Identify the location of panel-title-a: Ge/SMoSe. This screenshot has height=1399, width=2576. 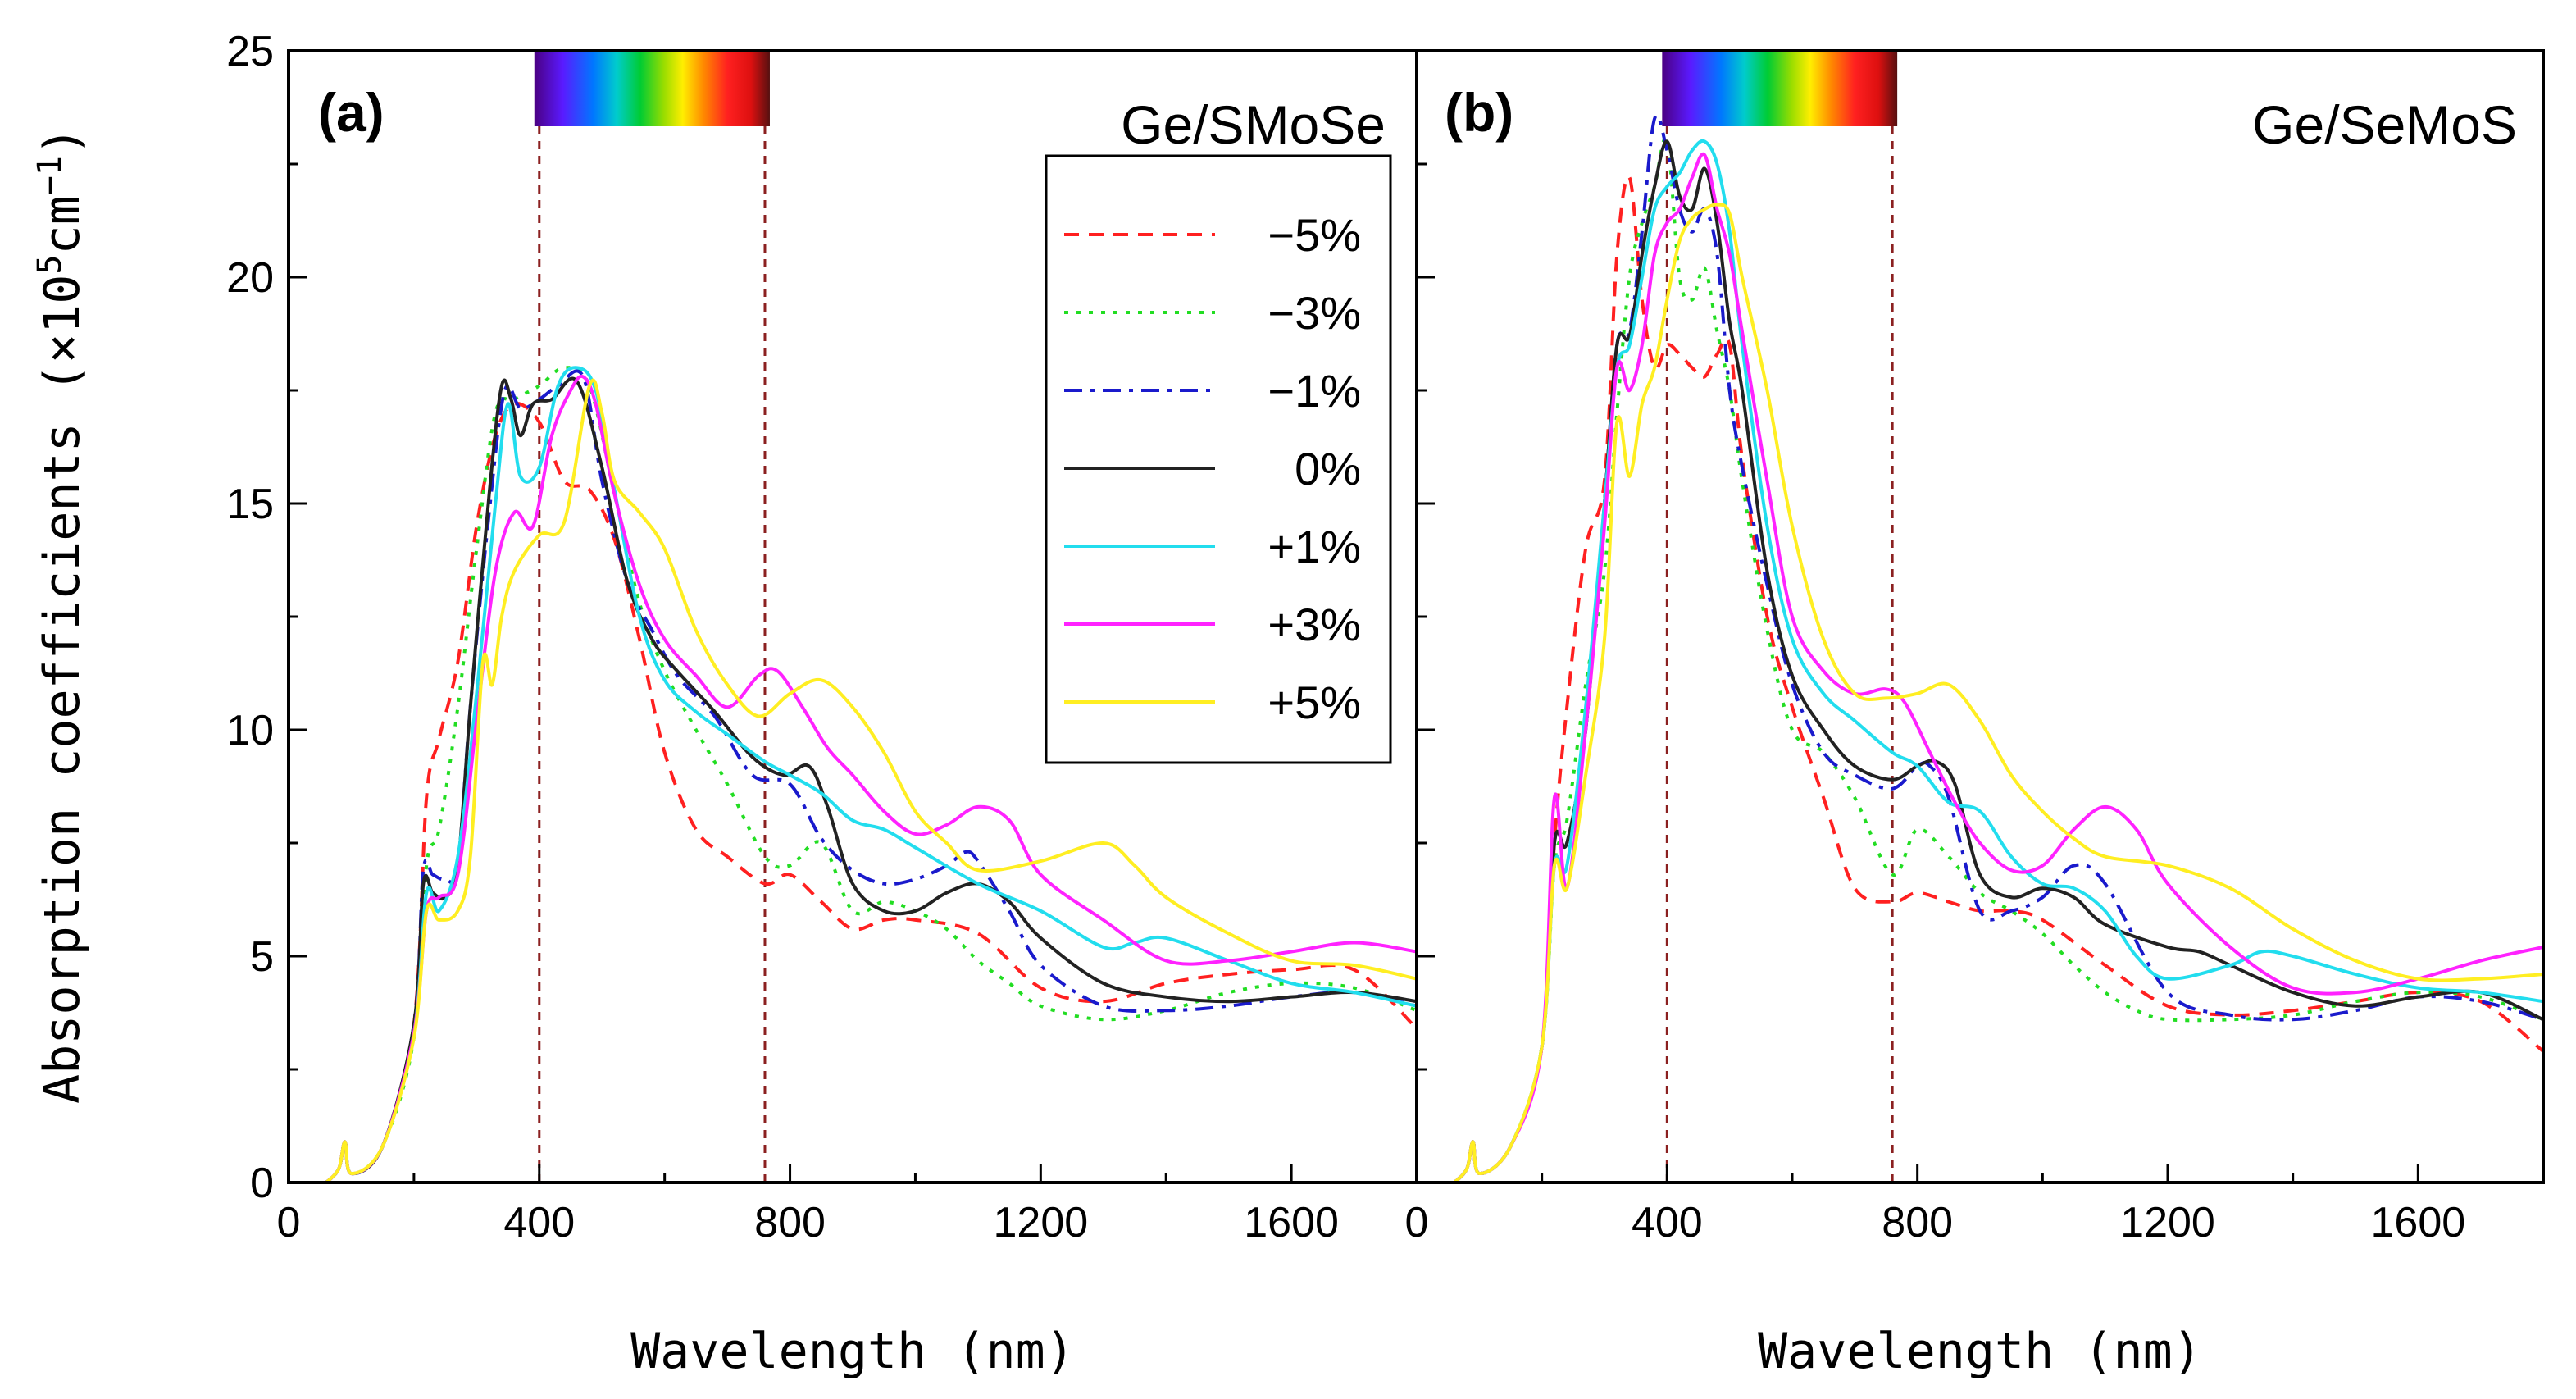
(1253, 124).